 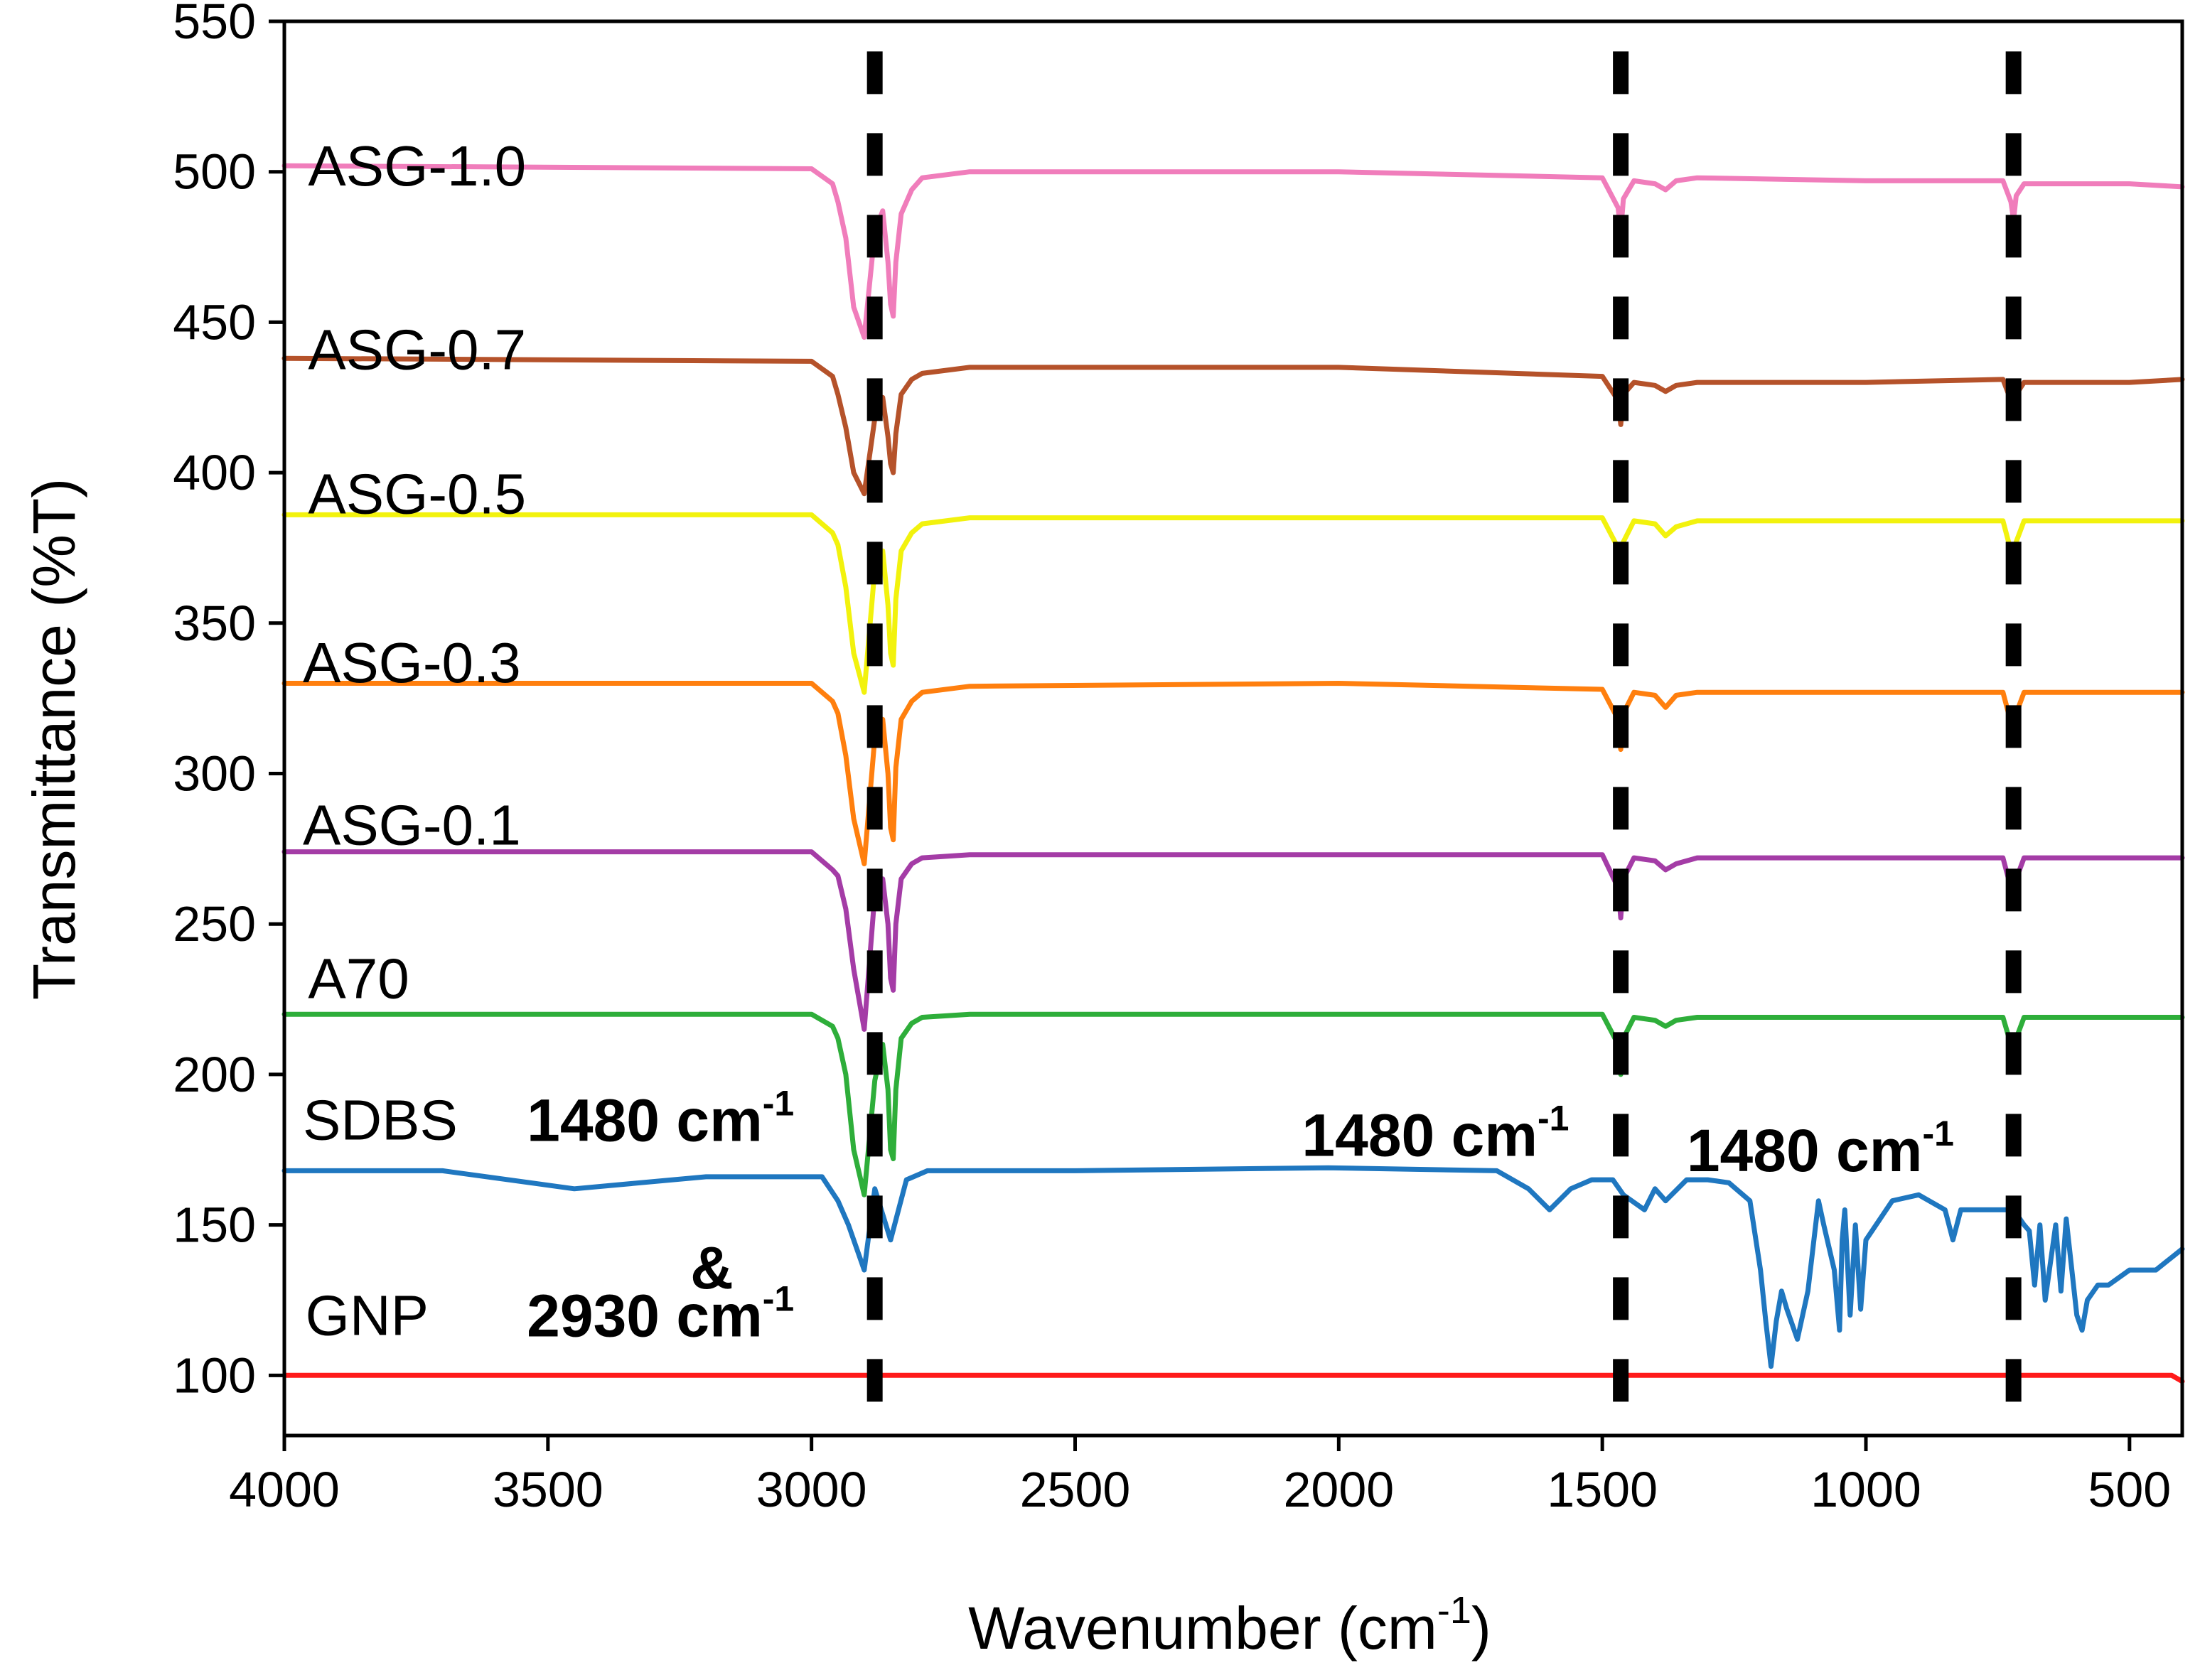 What do you see at coordinates (380, 1120) in the screenshot?
I see `series-label-sdbs: SDBS` at bounding box center [380, 1120].